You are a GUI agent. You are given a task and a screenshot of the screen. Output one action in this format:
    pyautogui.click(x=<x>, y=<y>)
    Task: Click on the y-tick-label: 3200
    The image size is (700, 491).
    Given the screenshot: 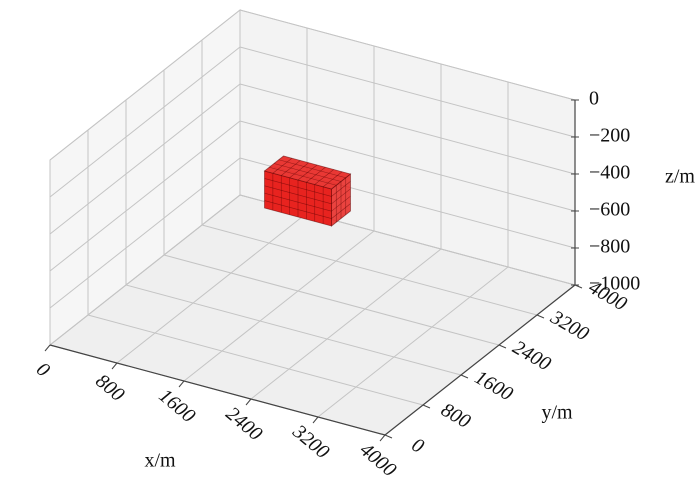 What is the action you would take?
    pyautogui.click(x=569, y=326)
    